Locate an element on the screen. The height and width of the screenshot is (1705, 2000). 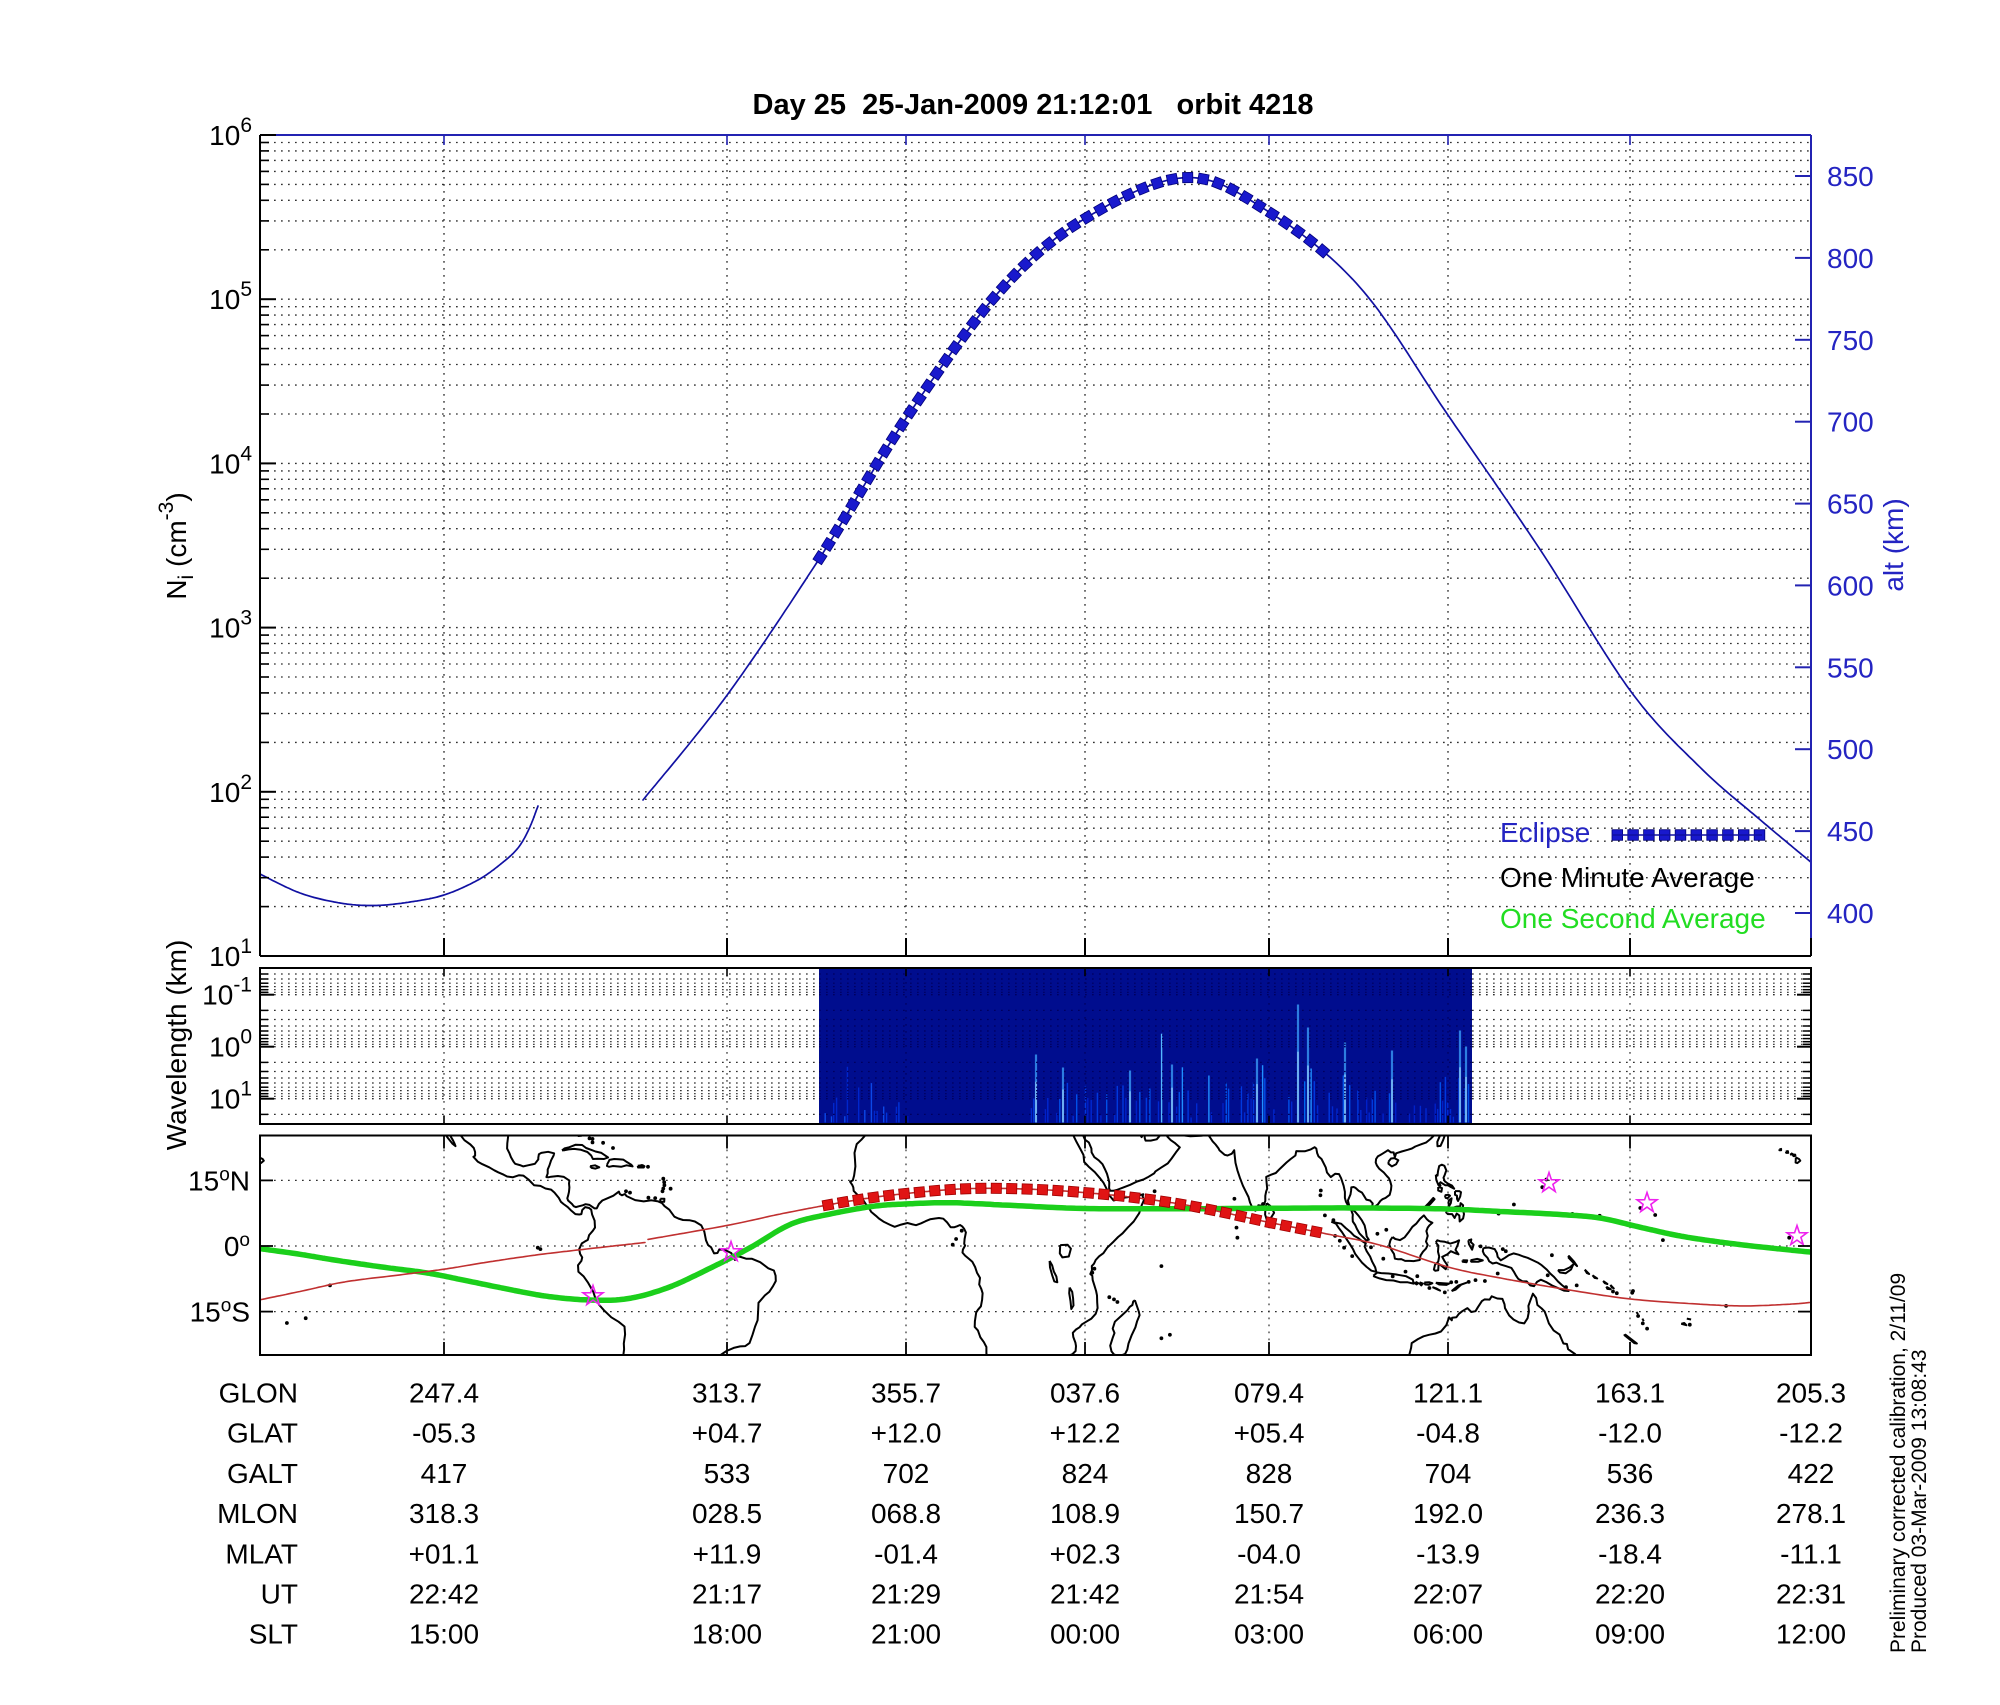
svg-text: 22:31 is located at coordinates (1811, 1594).